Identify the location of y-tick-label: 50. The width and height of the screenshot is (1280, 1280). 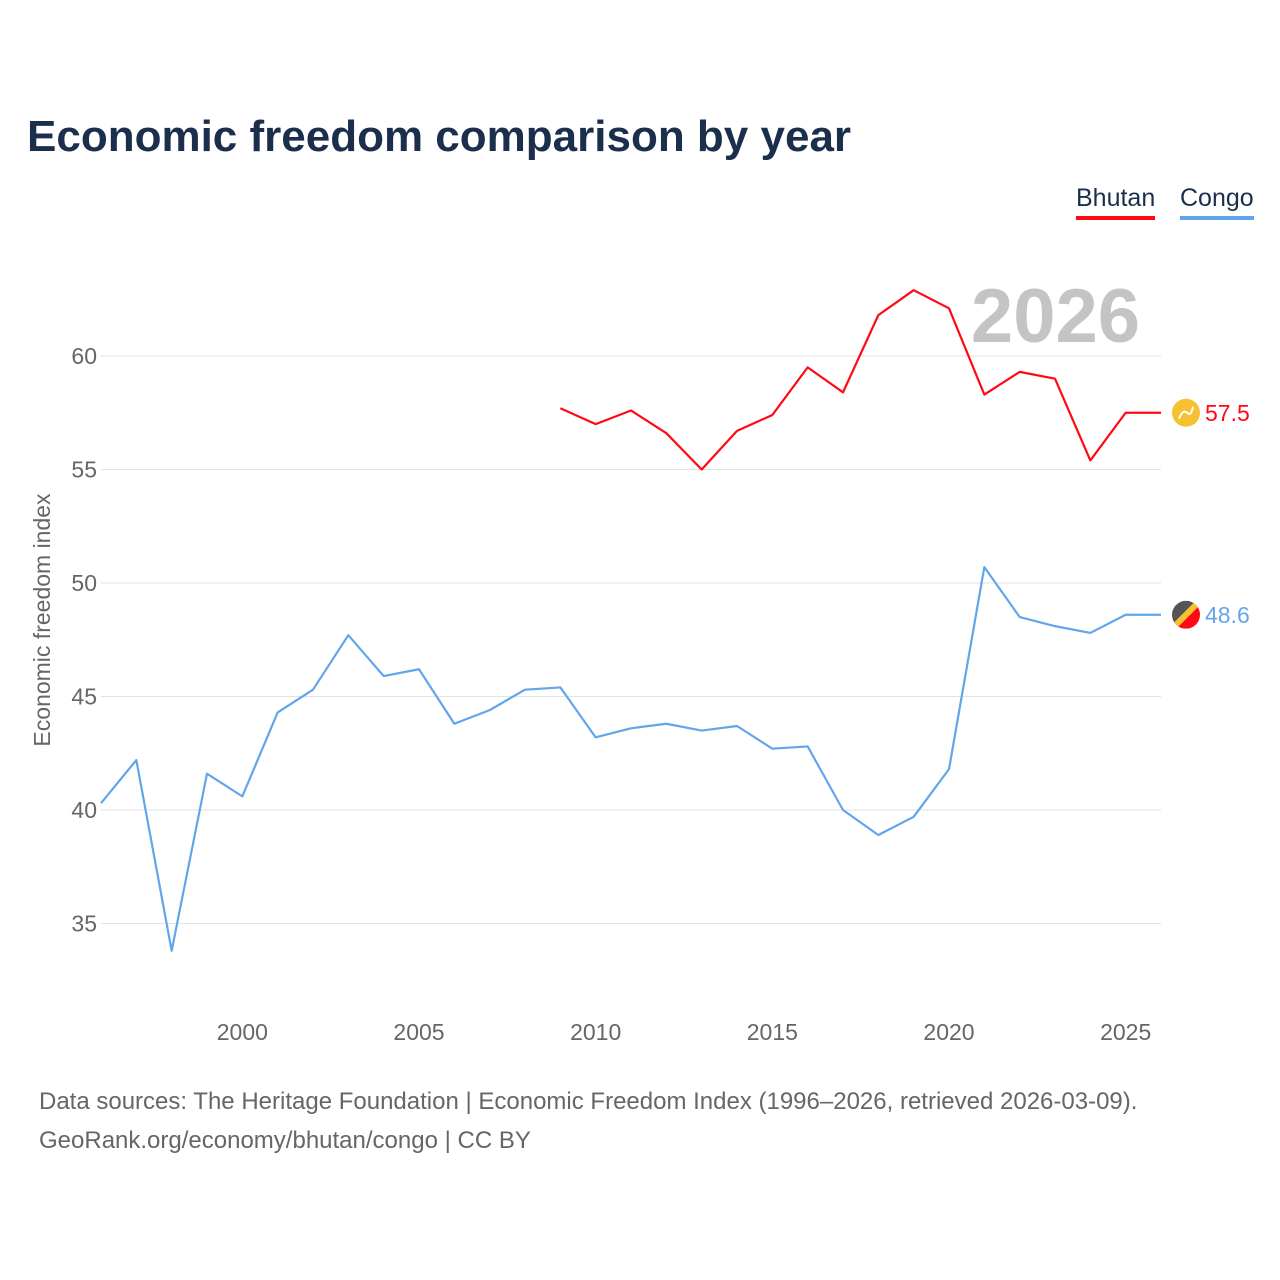
(84, 583).